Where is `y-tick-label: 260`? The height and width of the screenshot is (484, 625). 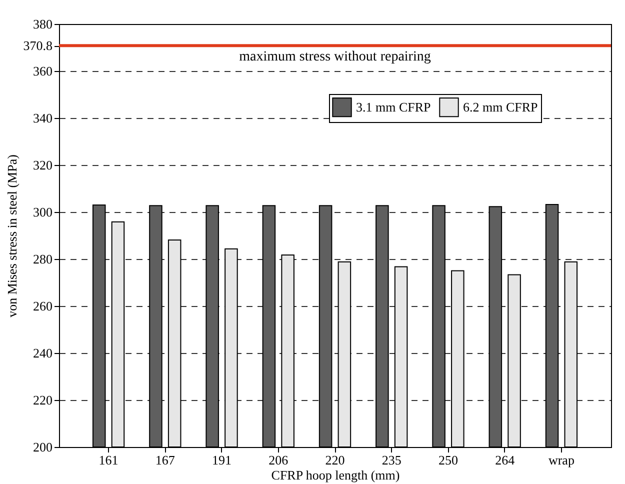
y-tick-label: 260 is located at coordinates (42, 306).